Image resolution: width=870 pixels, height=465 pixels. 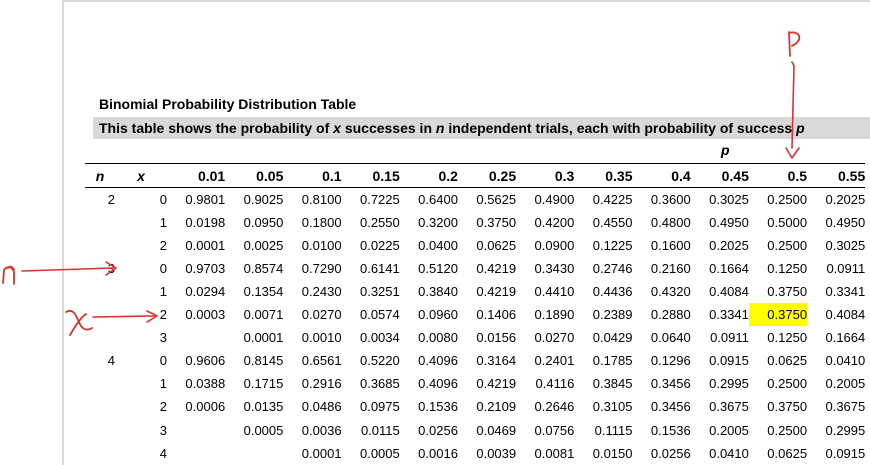 What do you see at coordinates (845, 407) in the screenshot?
I see `table-cell: 0.3675` at bounding box center [845, 407].